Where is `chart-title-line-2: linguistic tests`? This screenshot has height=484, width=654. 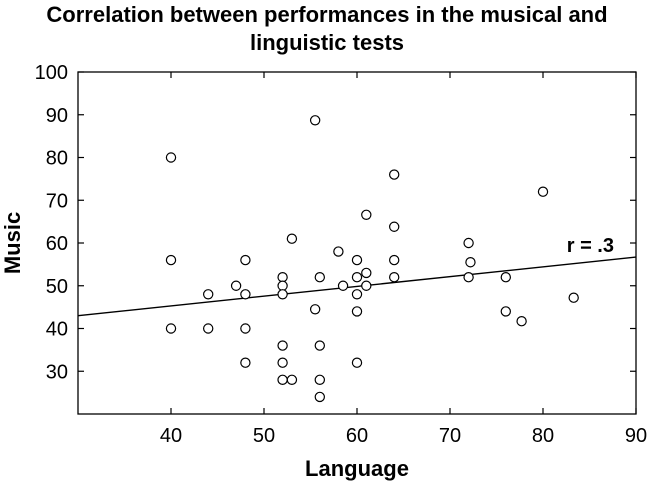 chart-title-line-2: linguistic tests is located at coordinates (327, 42).